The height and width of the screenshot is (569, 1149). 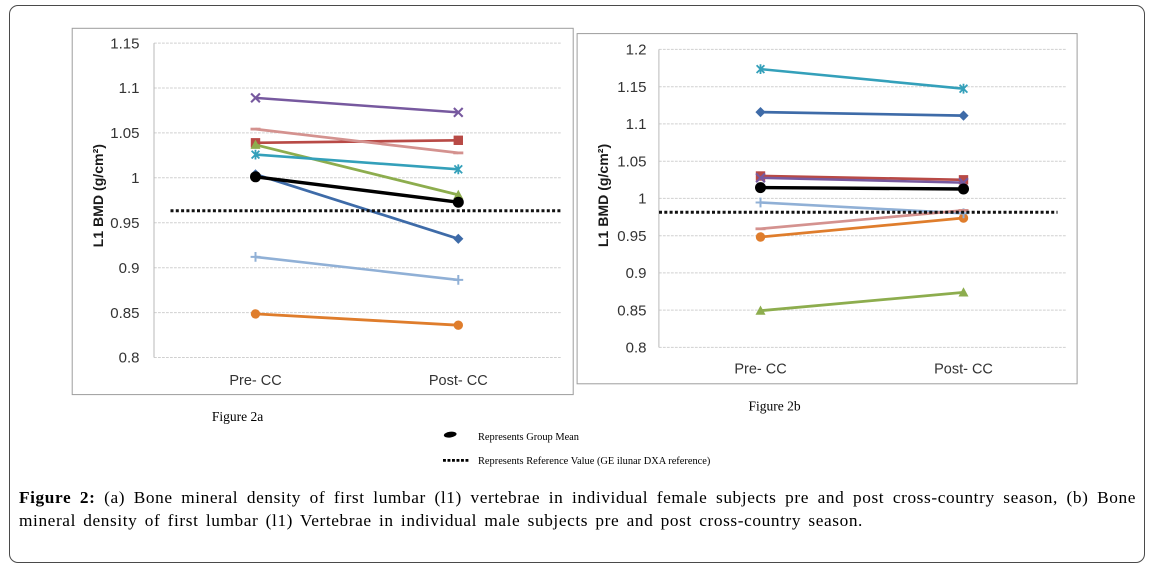 I want to click on svg-text: Figure 2a, so click(x=237, y=416).